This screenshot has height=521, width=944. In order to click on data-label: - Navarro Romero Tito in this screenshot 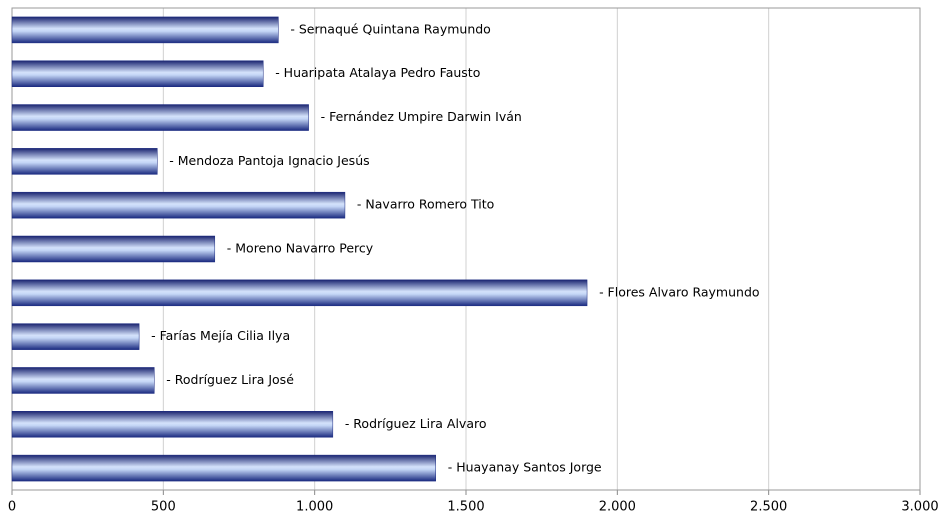, I will do `click(425, 204)`.